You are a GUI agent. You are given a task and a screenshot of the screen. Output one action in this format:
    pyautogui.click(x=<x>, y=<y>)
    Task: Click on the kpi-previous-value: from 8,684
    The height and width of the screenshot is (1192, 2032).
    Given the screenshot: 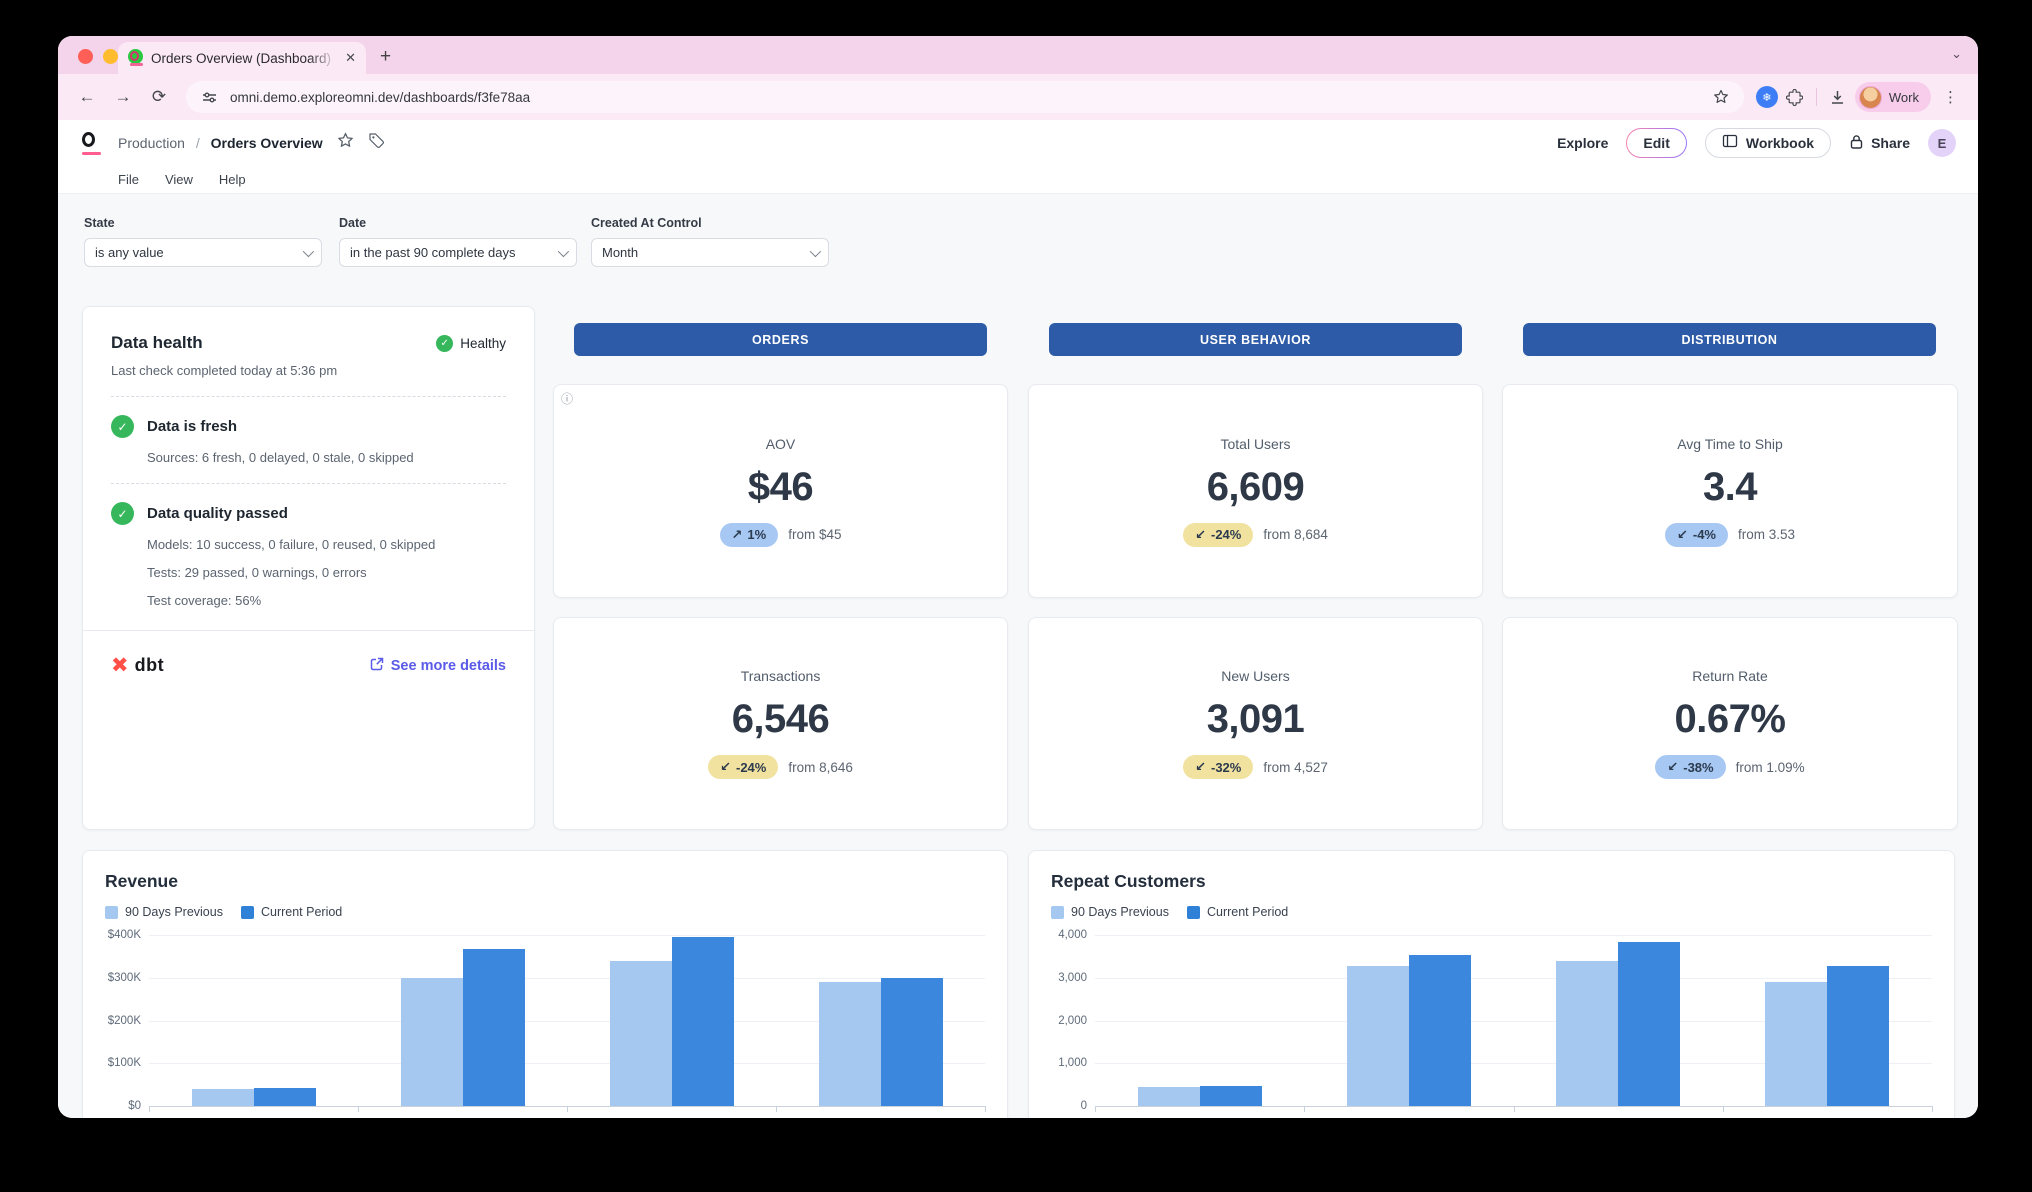 What is the action you would take?
    pyautogui.click(x=1295, y=534)
    